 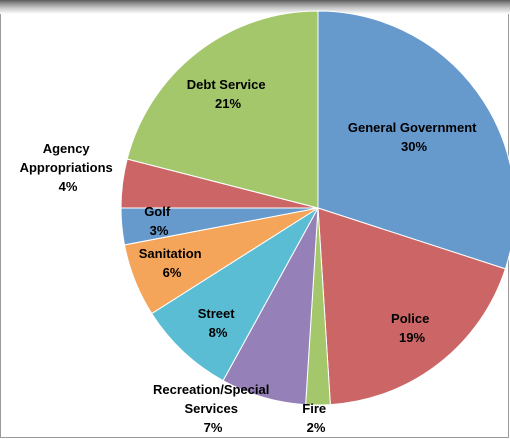 I want to click on window-top-shadow, so click(x=255, y=7).